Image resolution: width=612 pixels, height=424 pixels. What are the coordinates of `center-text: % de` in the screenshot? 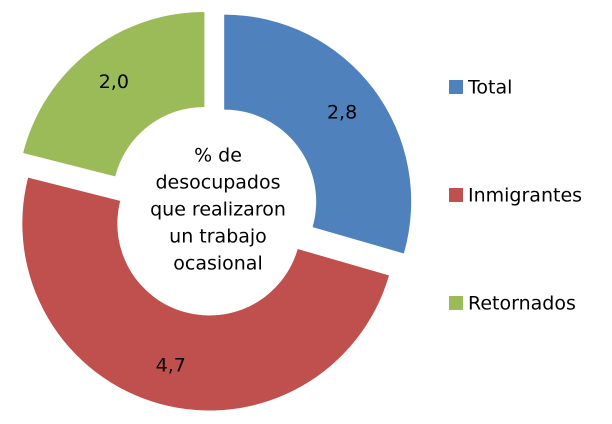 It's located at (218, 156).